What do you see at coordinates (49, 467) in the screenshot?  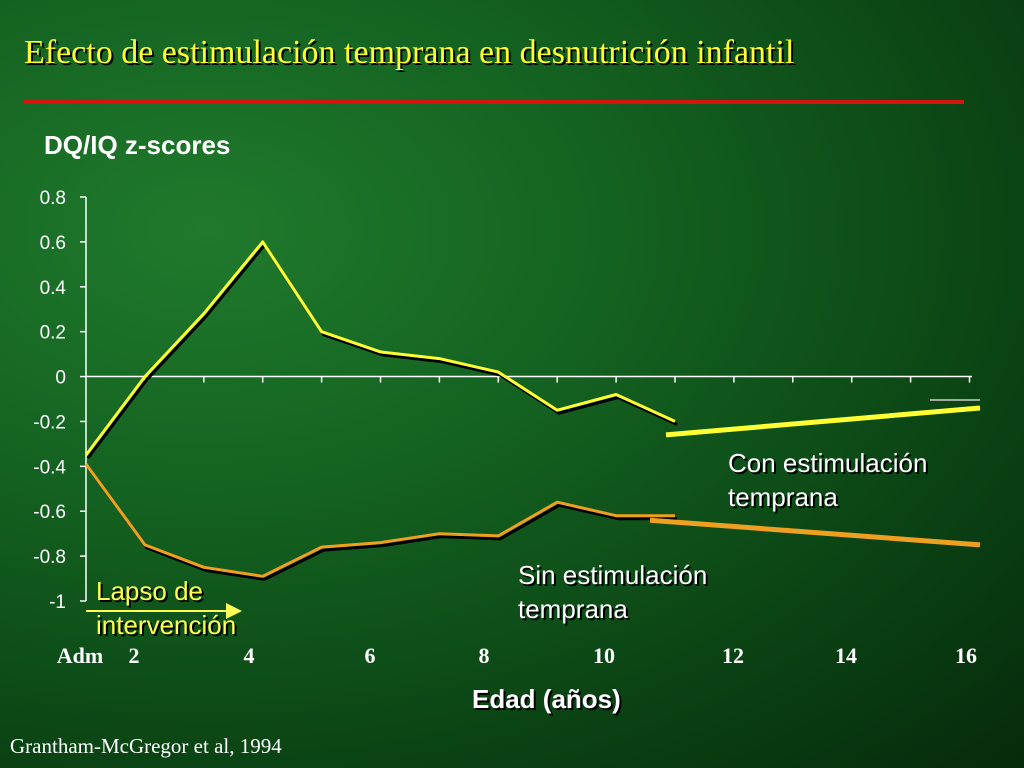 I see `y-tick-label: -0.4` at bounding box center [49, 467].